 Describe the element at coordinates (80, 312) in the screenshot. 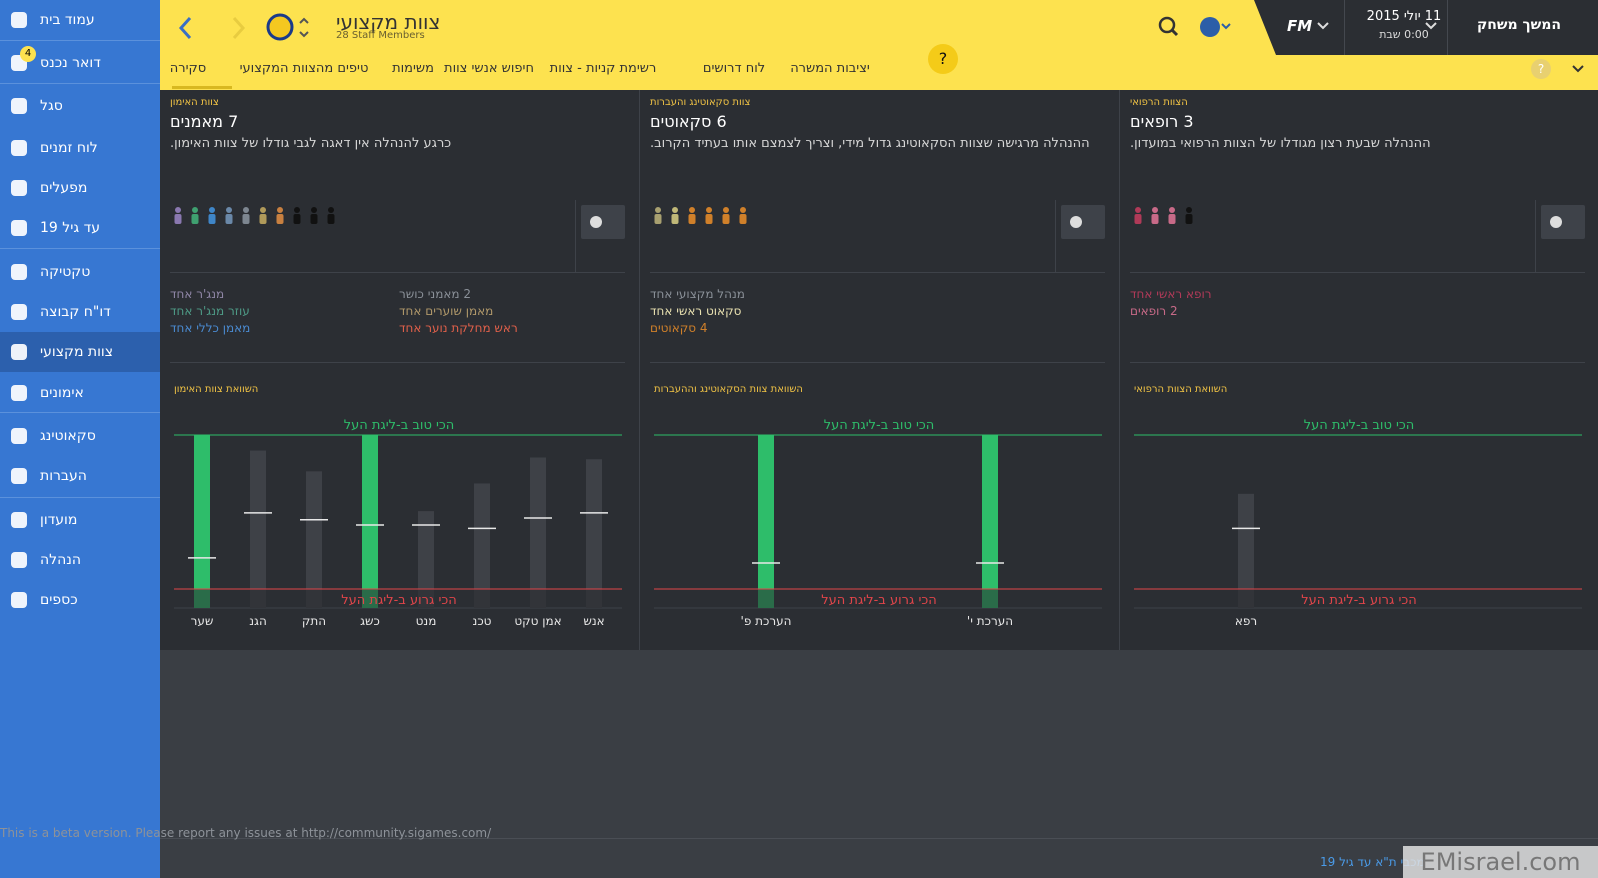

I see `sidebar-item: דו"ח קבוצה` at that location.